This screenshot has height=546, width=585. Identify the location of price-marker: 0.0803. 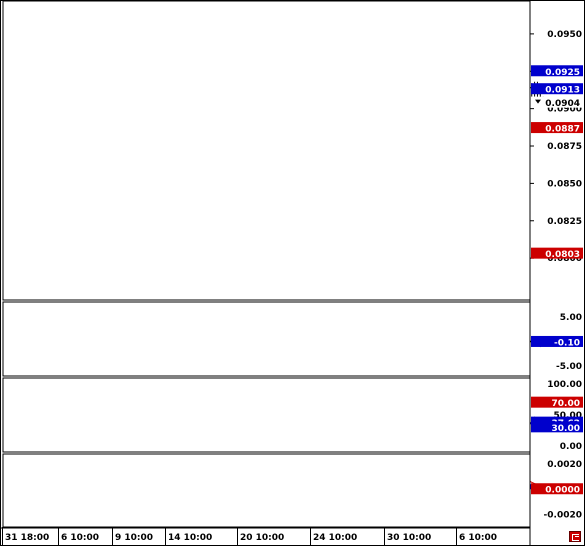
(562, 255).